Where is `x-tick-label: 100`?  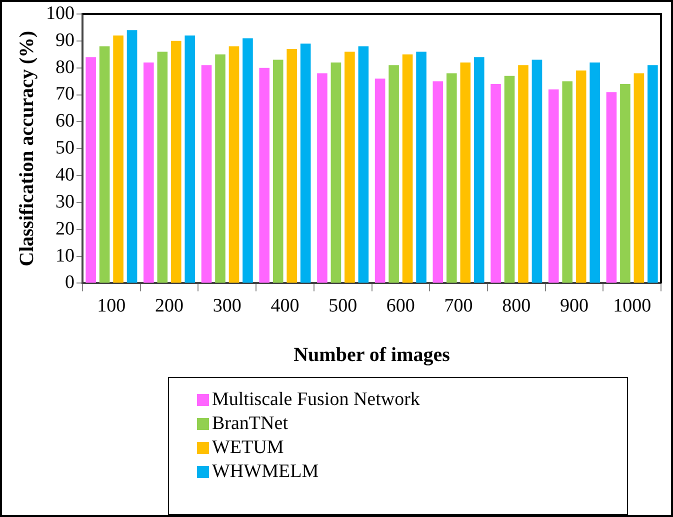
x-tick-label: 100 is located at coordinates (111, 306).